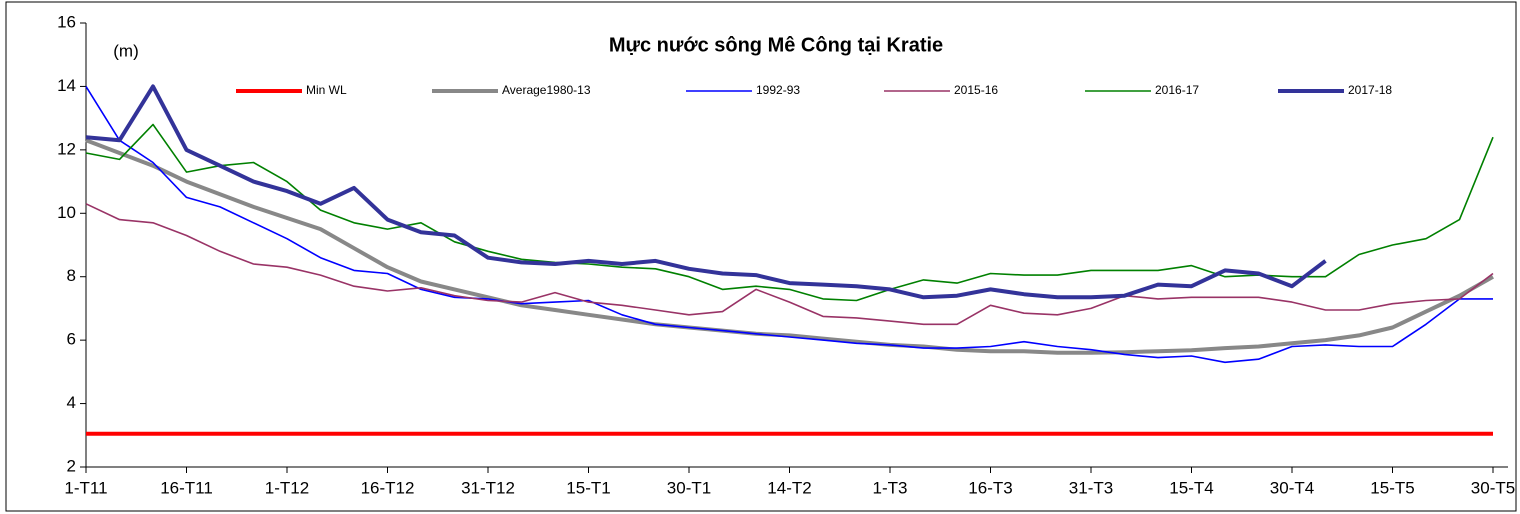 The image size is (1520, 514). I want to click on y-tick-label: 12, so click(66, 148).